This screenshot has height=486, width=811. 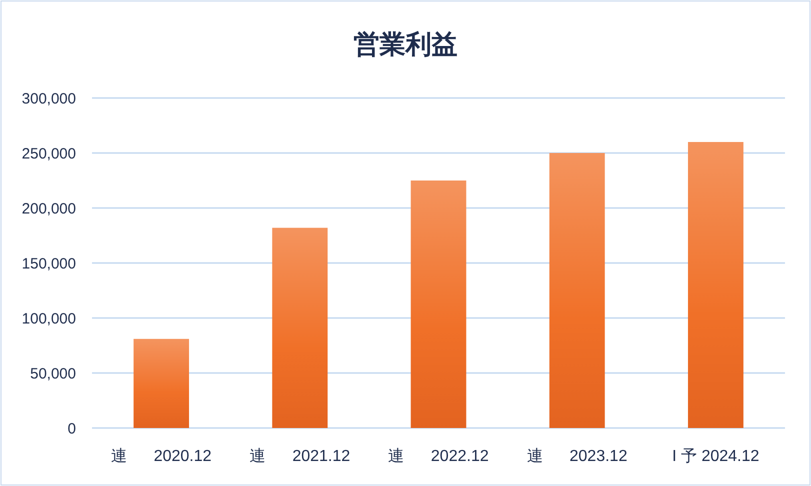 I want to click on x-tick-label: 連 2020.12, so click(x=161, y=456).